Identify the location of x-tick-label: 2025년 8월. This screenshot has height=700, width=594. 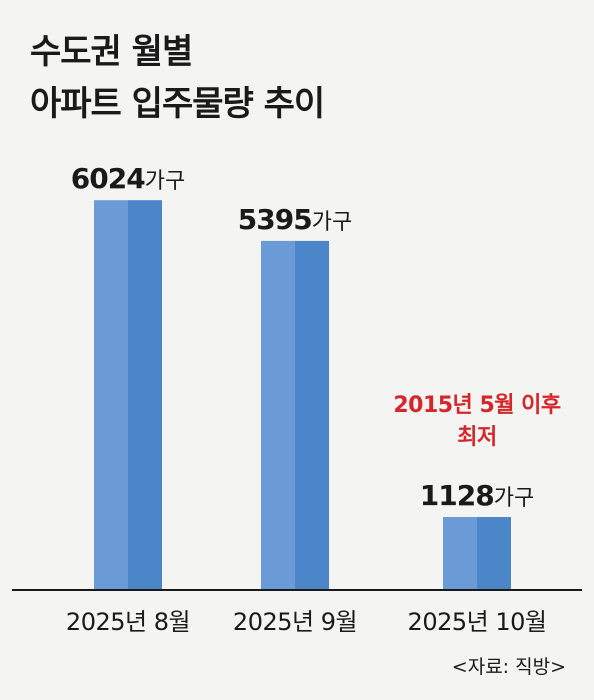
(128, 622).